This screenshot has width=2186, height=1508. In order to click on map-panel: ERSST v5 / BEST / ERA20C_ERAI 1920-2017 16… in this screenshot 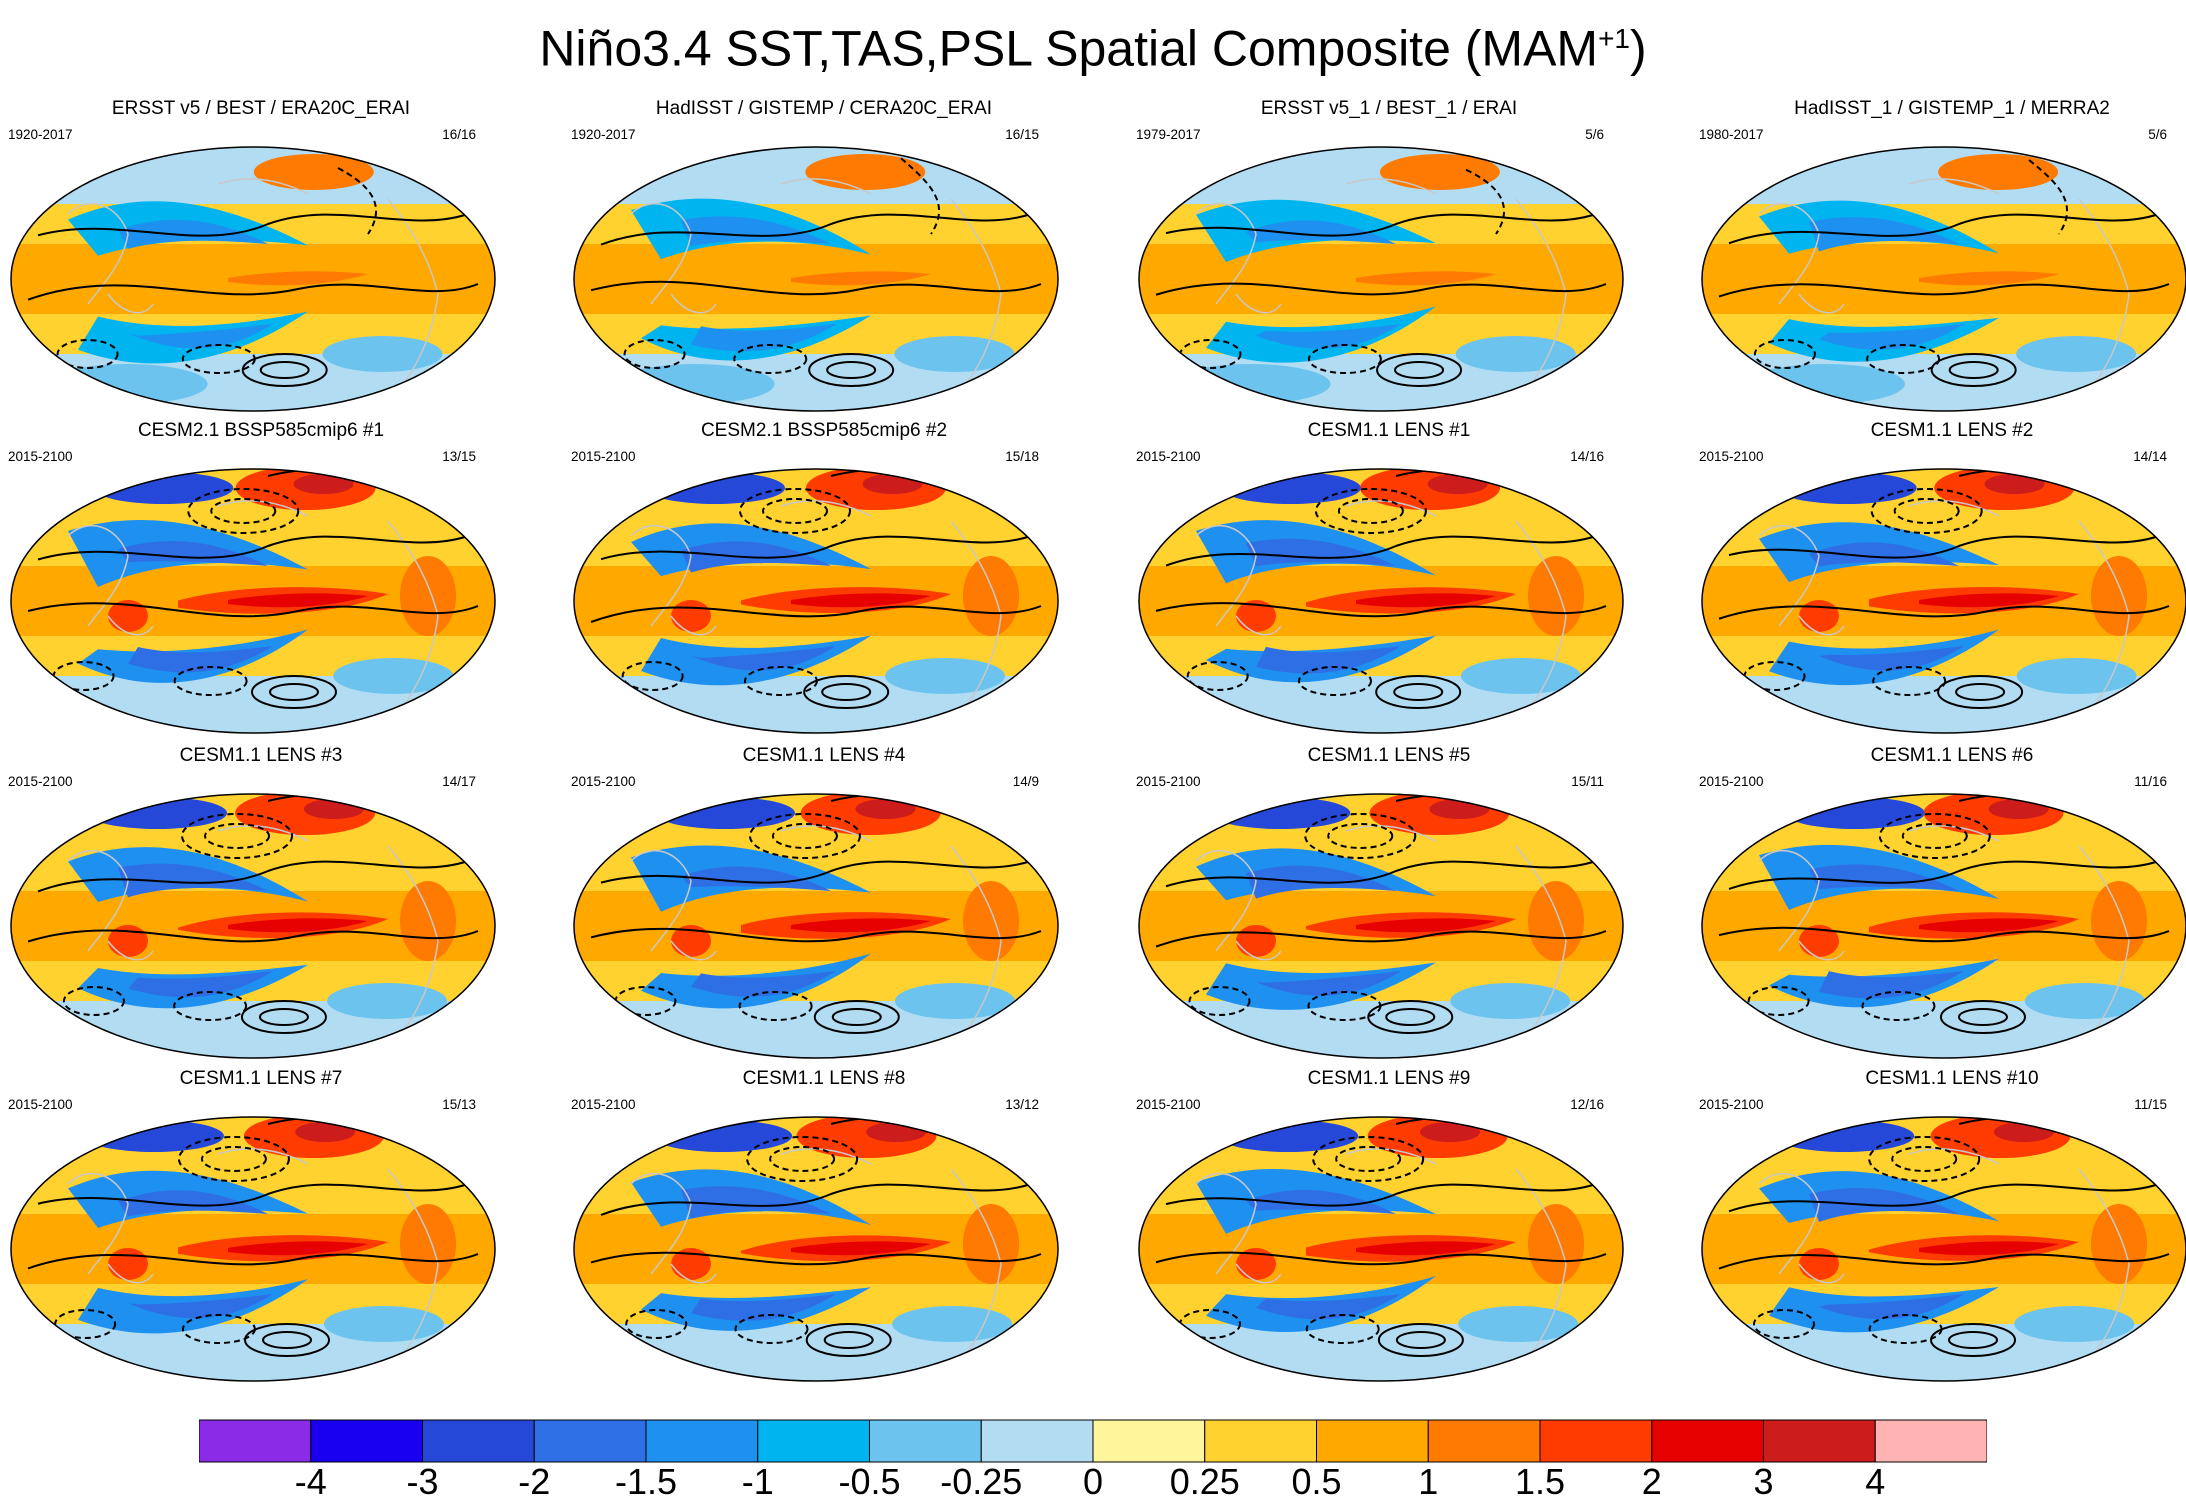, I will do `click(261, 255)`.